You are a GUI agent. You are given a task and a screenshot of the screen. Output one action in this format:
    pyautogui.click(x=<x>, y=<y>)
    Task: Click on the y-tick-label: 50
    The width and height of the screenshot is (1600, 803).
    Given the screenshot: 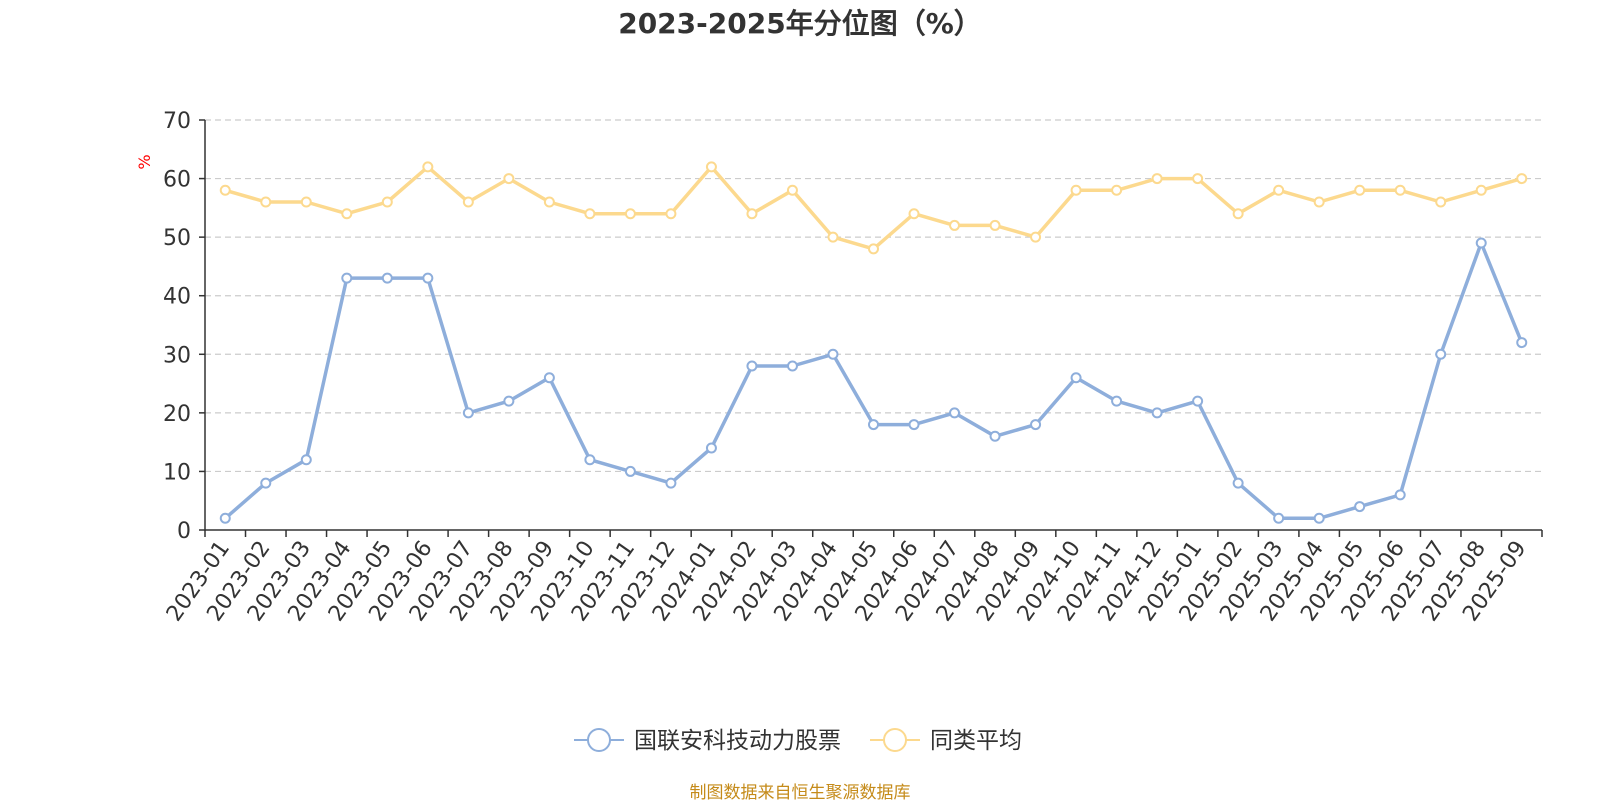 What is the action you would take?
    pyautogui.click(x=177, y=238)
    